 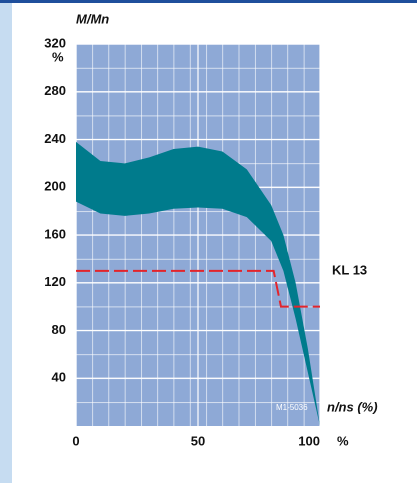 I want to click on y-tick-label: 280, so click(x=55, y=90).